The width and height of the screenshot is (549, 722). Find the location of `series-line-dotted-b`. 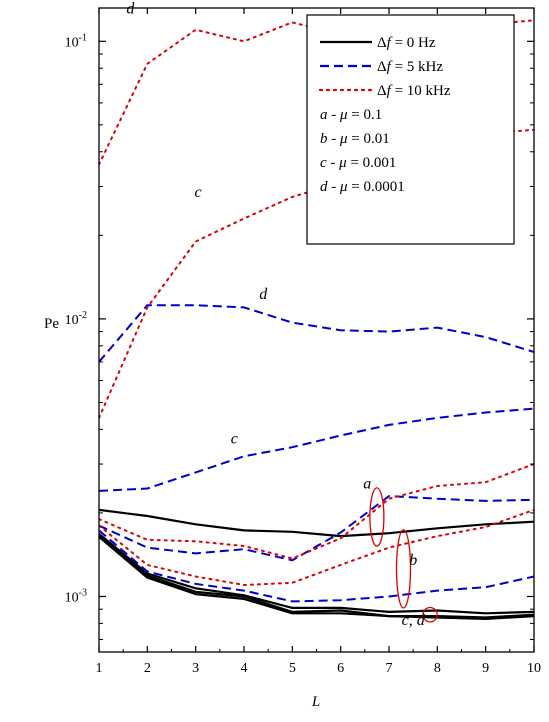

series-line-dotted-b is located at coordinates (316, 547).